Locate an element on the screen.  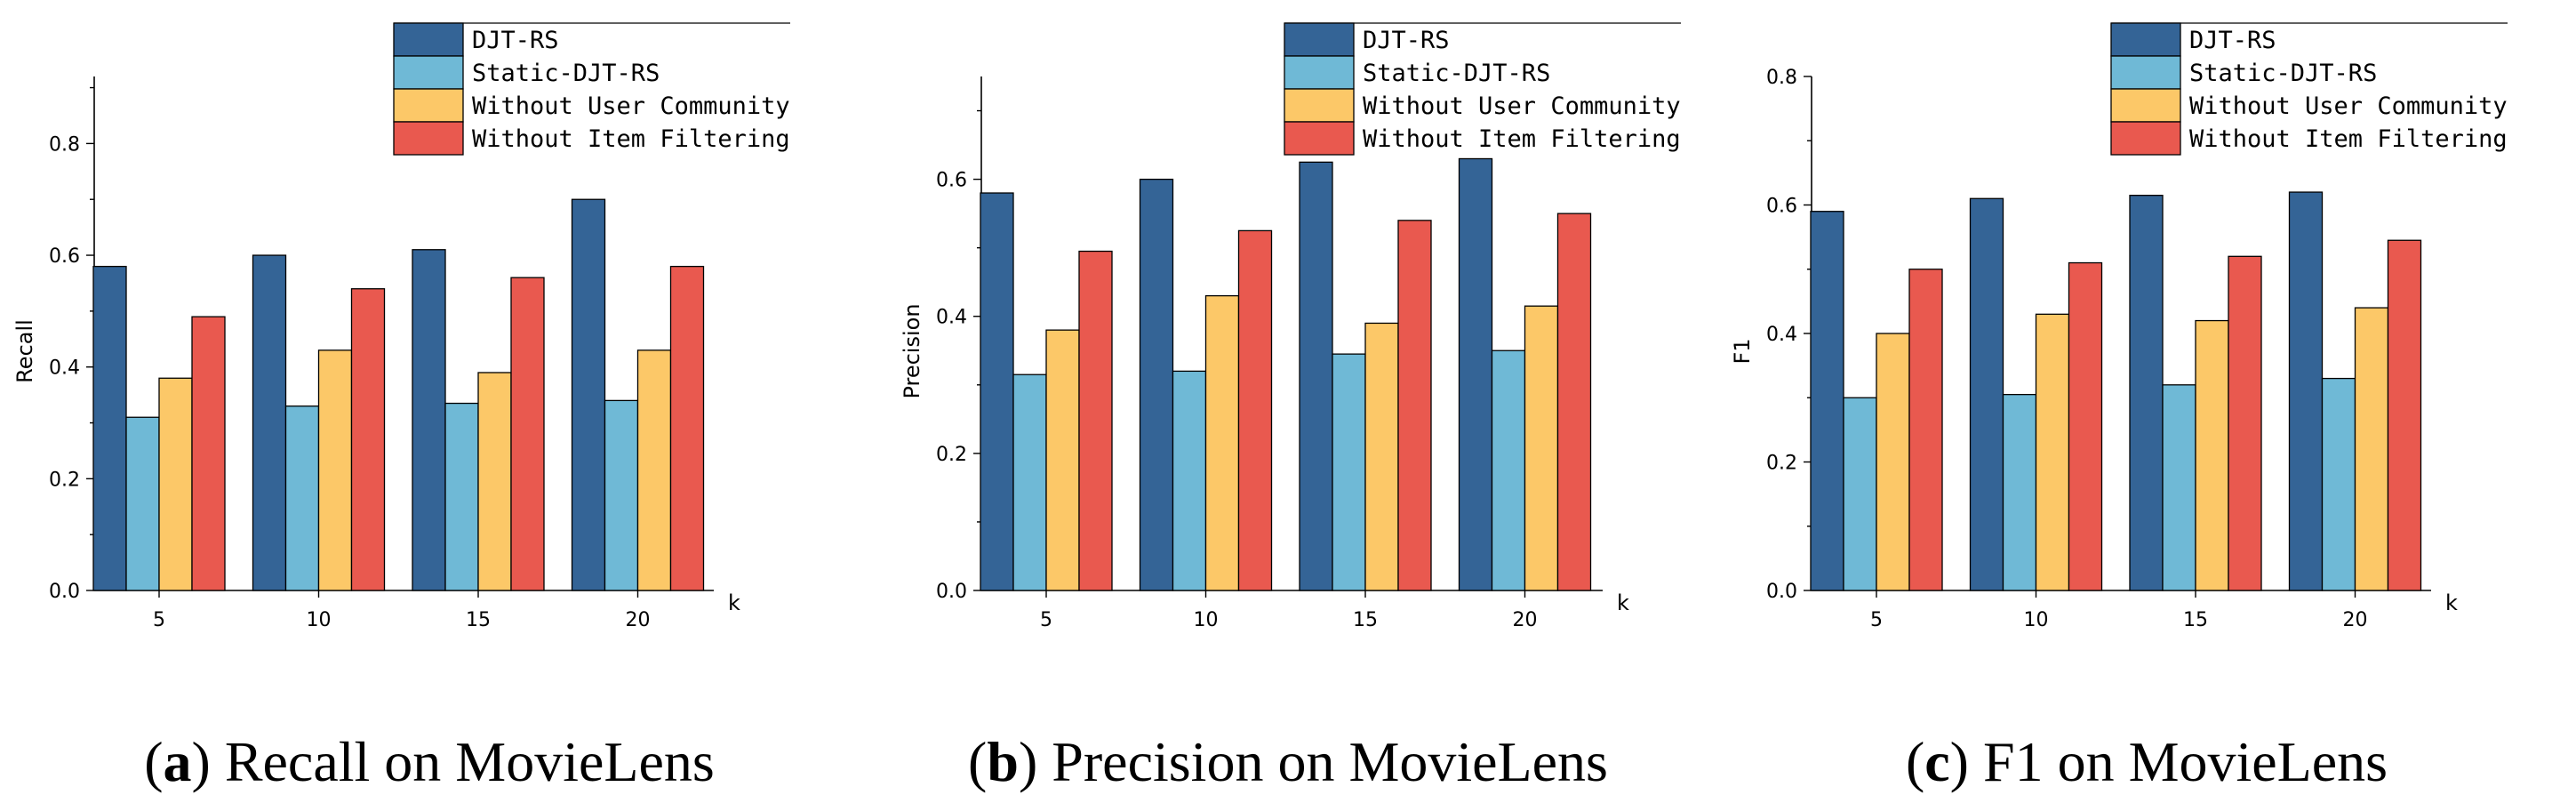
caption: (b) Precision on MovieLens is located at coordinates (1288, 761).